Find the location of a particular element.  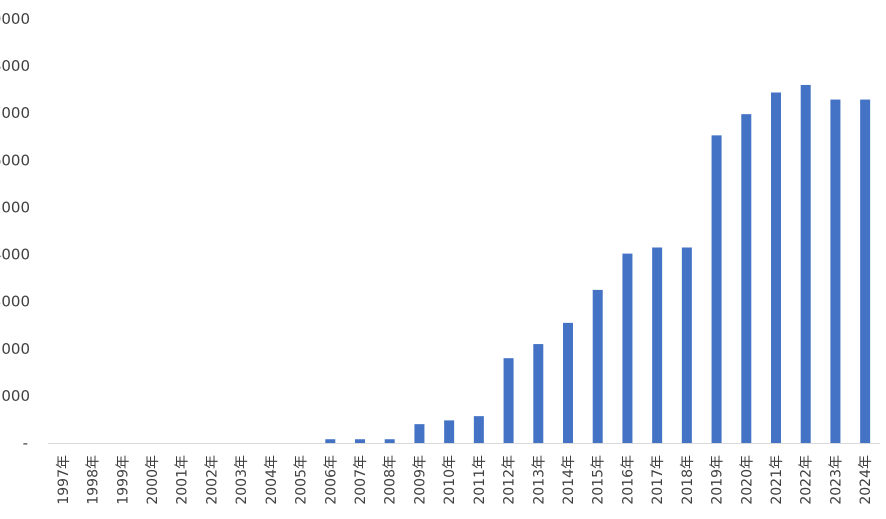

x-tick-label: 2019年 is located at coordinates (718, 480).